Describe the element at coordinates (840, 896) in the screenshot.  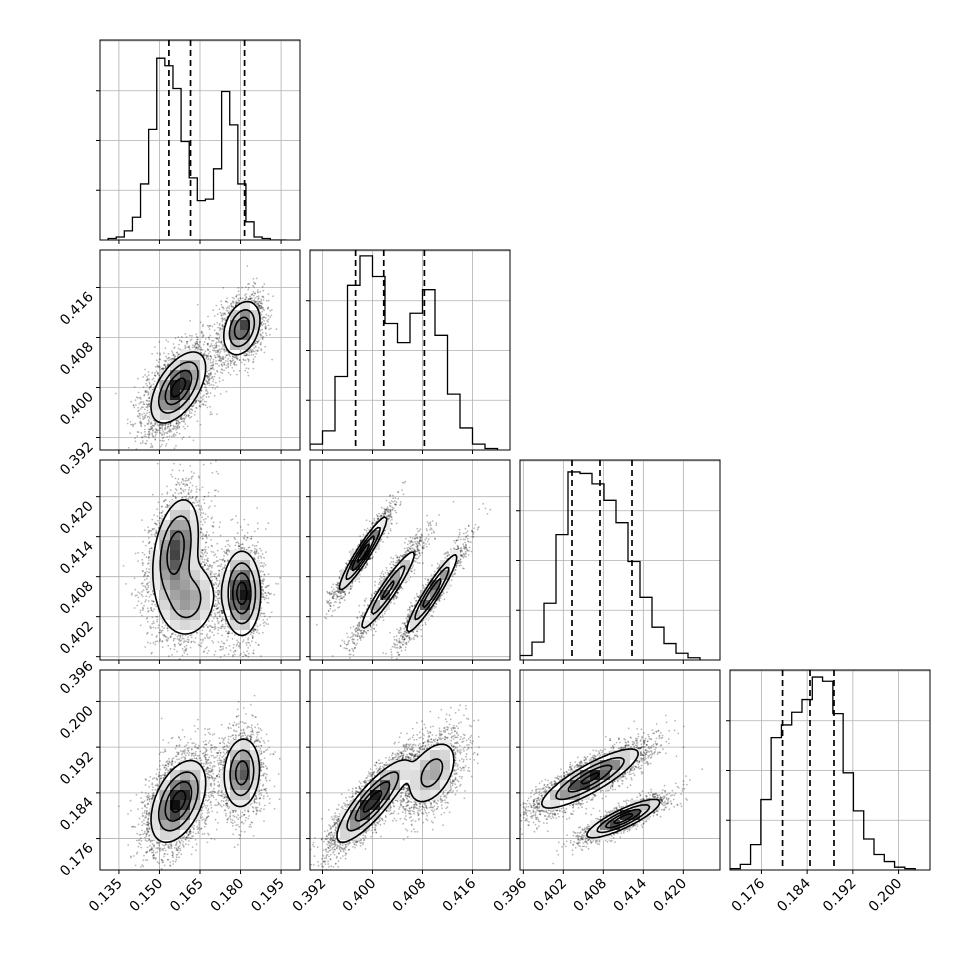
I see `x-tick-label: 0.192` at that location.